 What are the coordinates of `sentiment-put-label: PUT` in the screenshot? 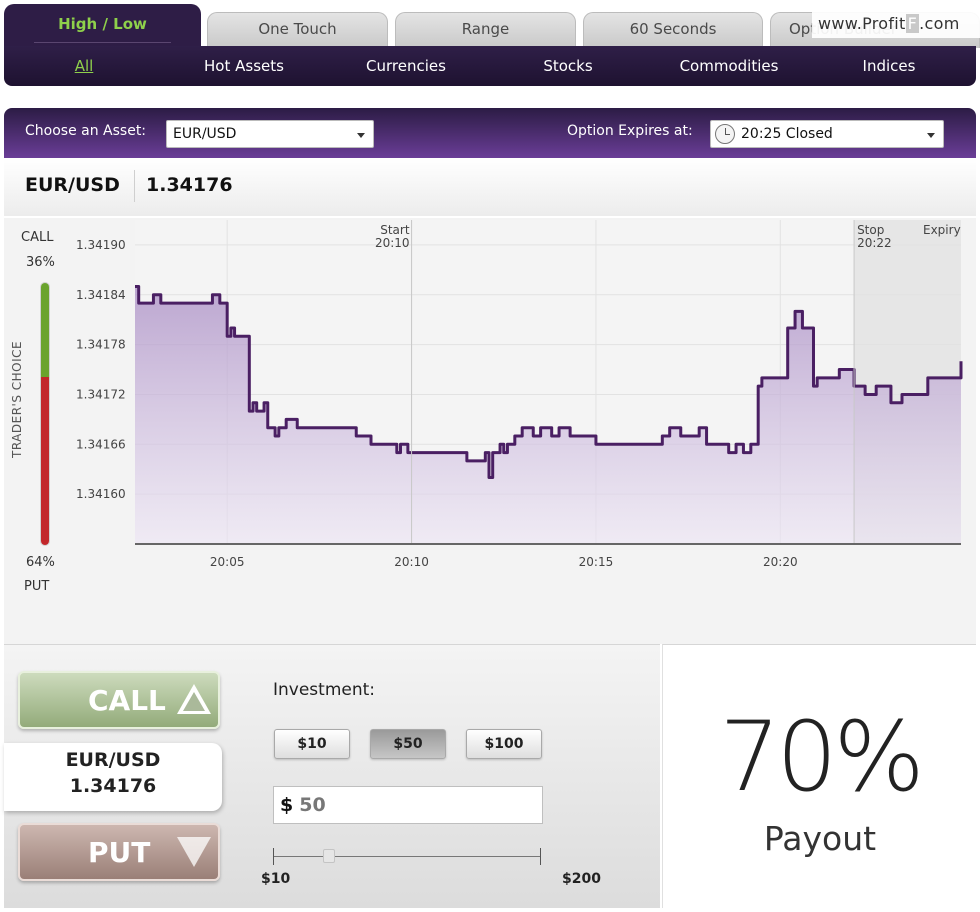 It's located at (37, 586).